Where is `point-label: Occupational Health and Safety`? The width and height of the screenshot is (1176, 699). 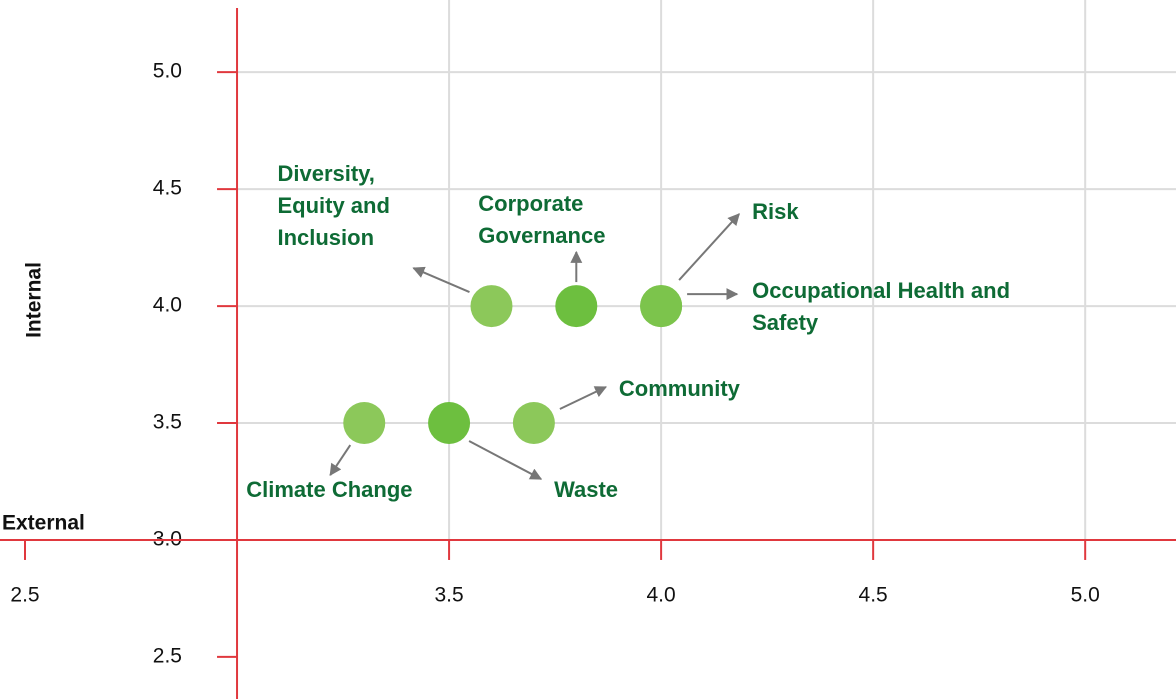 point-label: Occupational Health and Safety is located at coordinates (881, 307).